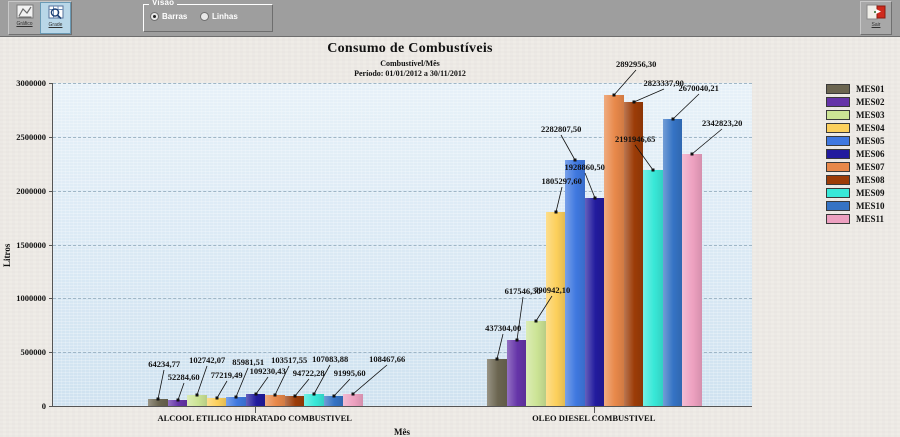 This screenshot has width=900, height=437. Describe the element at coordinates (861, 114) in the screenshot. I see `legend-item-mes03: MES03` at that location.